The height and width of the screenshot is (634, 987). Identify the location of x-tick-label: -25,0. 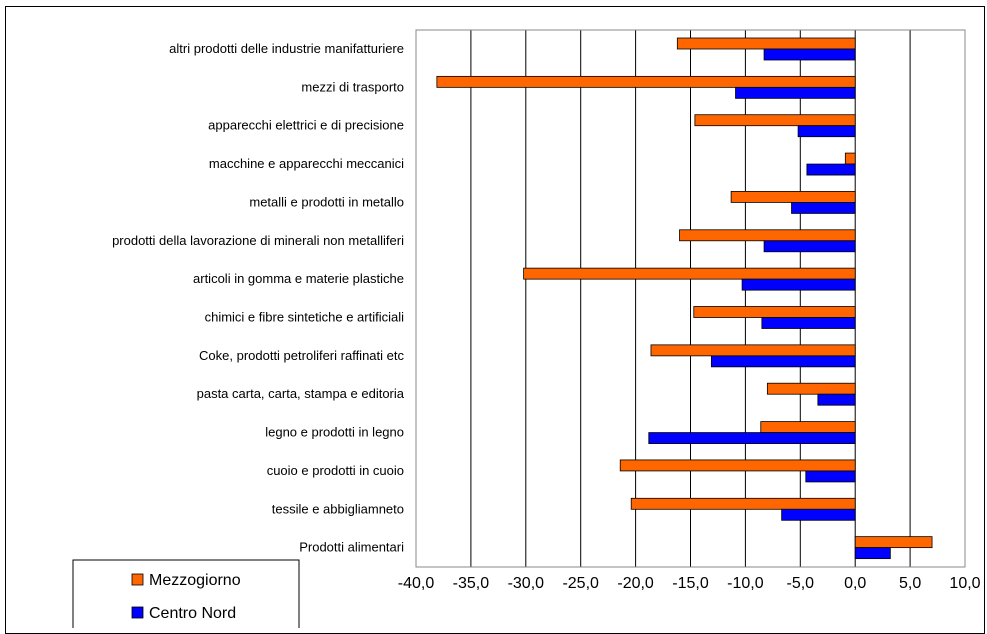
(580, 583).